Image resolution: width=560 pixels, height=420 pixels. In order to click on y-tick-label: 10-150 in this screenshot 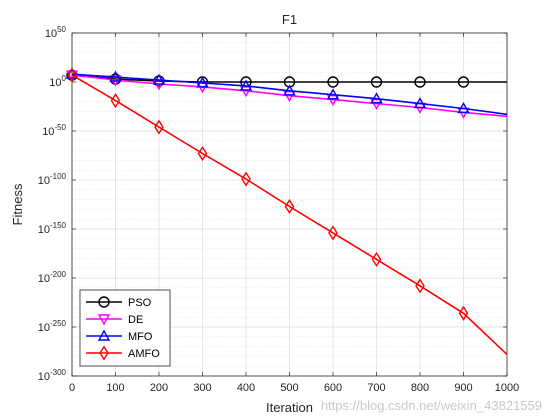, I will do `click(52, 228)`.